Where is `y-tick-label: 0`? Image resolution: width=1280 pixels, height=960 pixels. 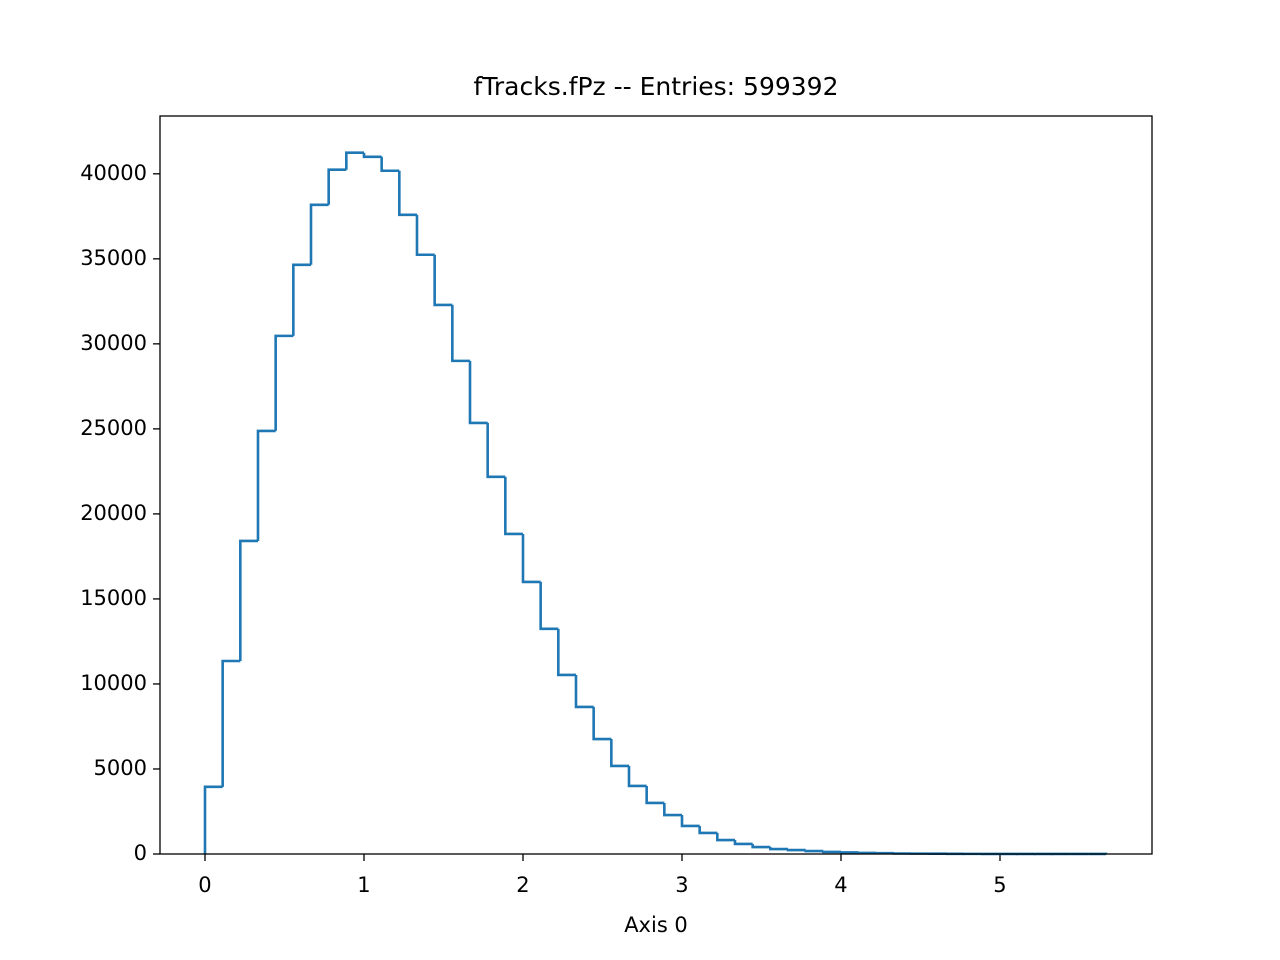 y-tick-label: 0 is located at coordinates (140, 853).